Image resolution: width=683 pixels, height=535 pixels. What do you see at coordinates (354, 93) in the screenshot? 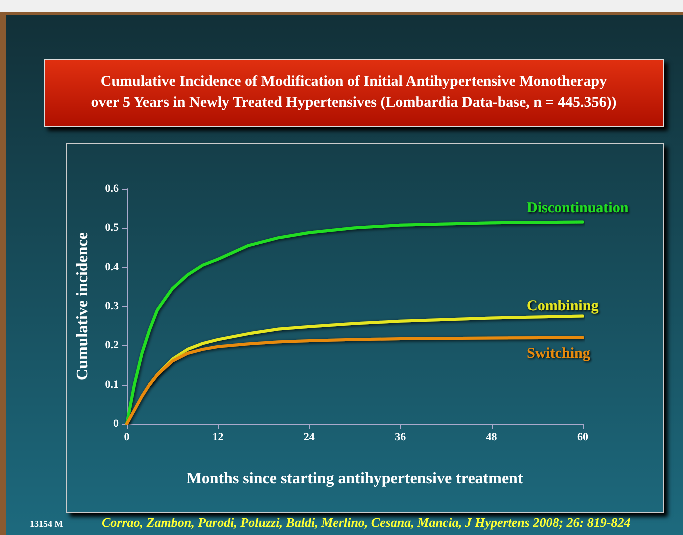
I see `chart-title: Cumulative Incidence of Modification of Initial Antihypertensive Monotherapy over 5 Years in Newly Treated Hypertensives (Lombardia Data-base, n = 445.356))` at bounding box center [354, 93].